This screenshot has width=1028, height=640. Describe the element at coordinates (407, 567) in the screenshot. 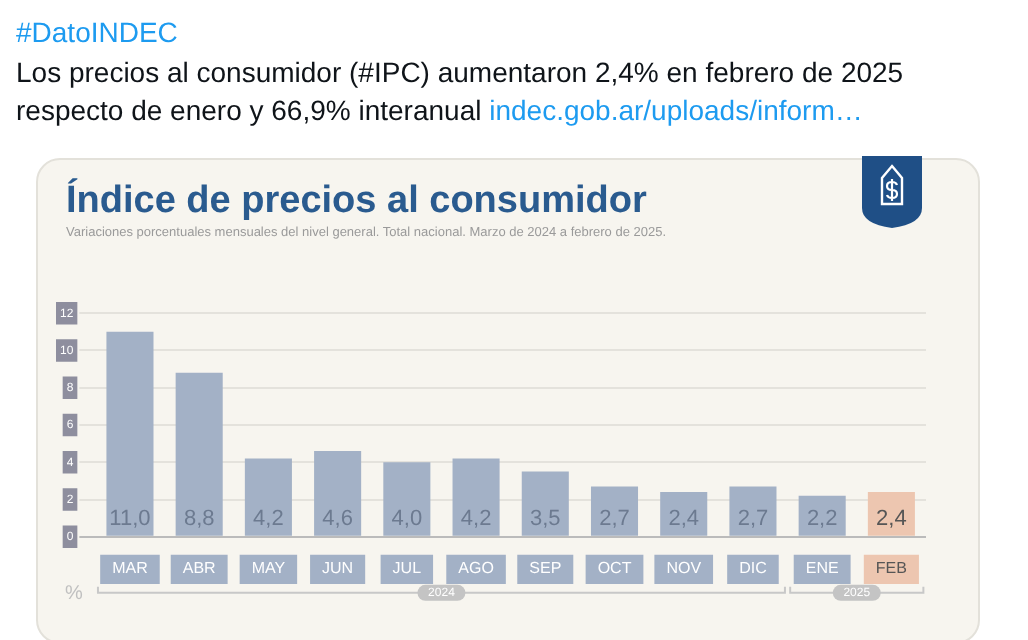

I see `x-tick-label: JUL` at that location.